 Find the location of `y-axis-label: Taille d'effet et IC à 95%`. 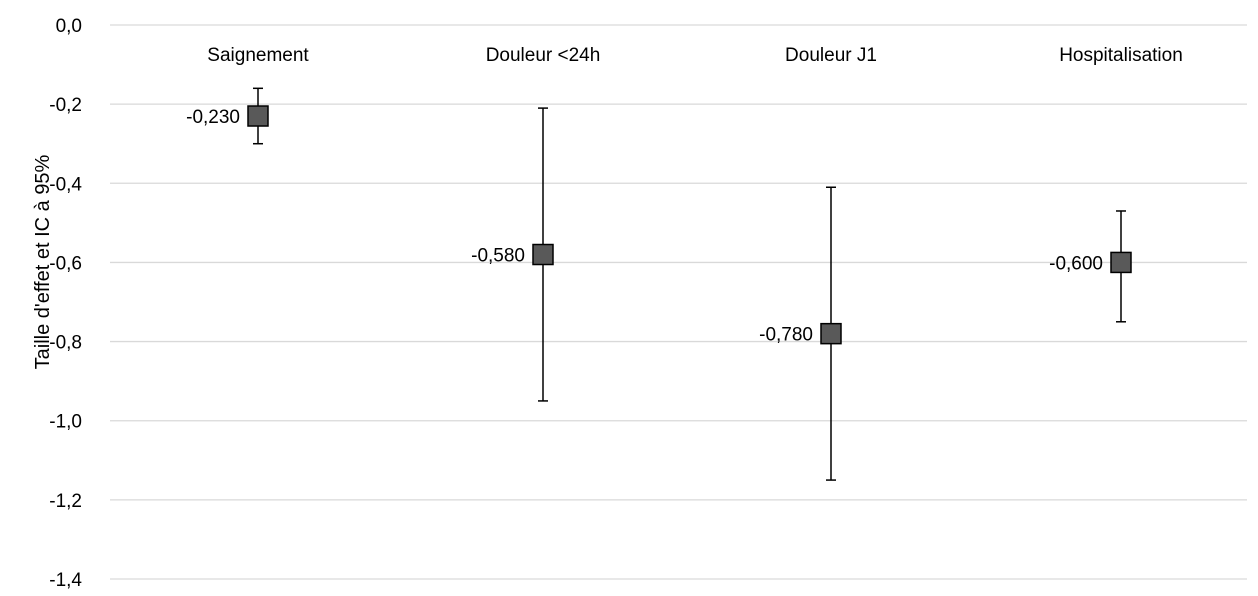

y-axis-label: Taille d'effet et IC à 95% is located at coordinates (43, 261).